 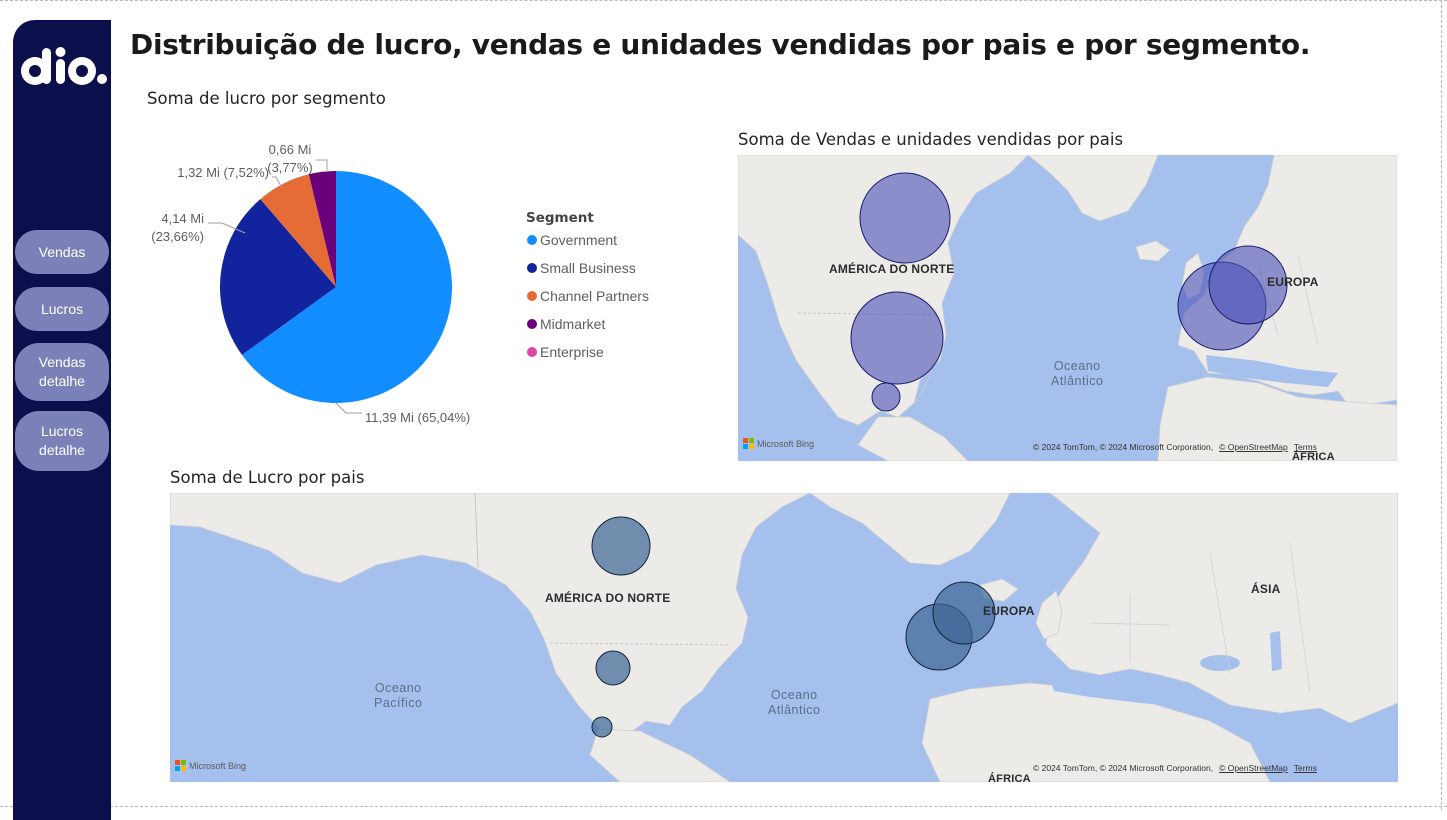 What do you see at coordinates (532, 352) in the screenshot?
I see `legend-marker-enterprise` at bounding box center [532, 352].